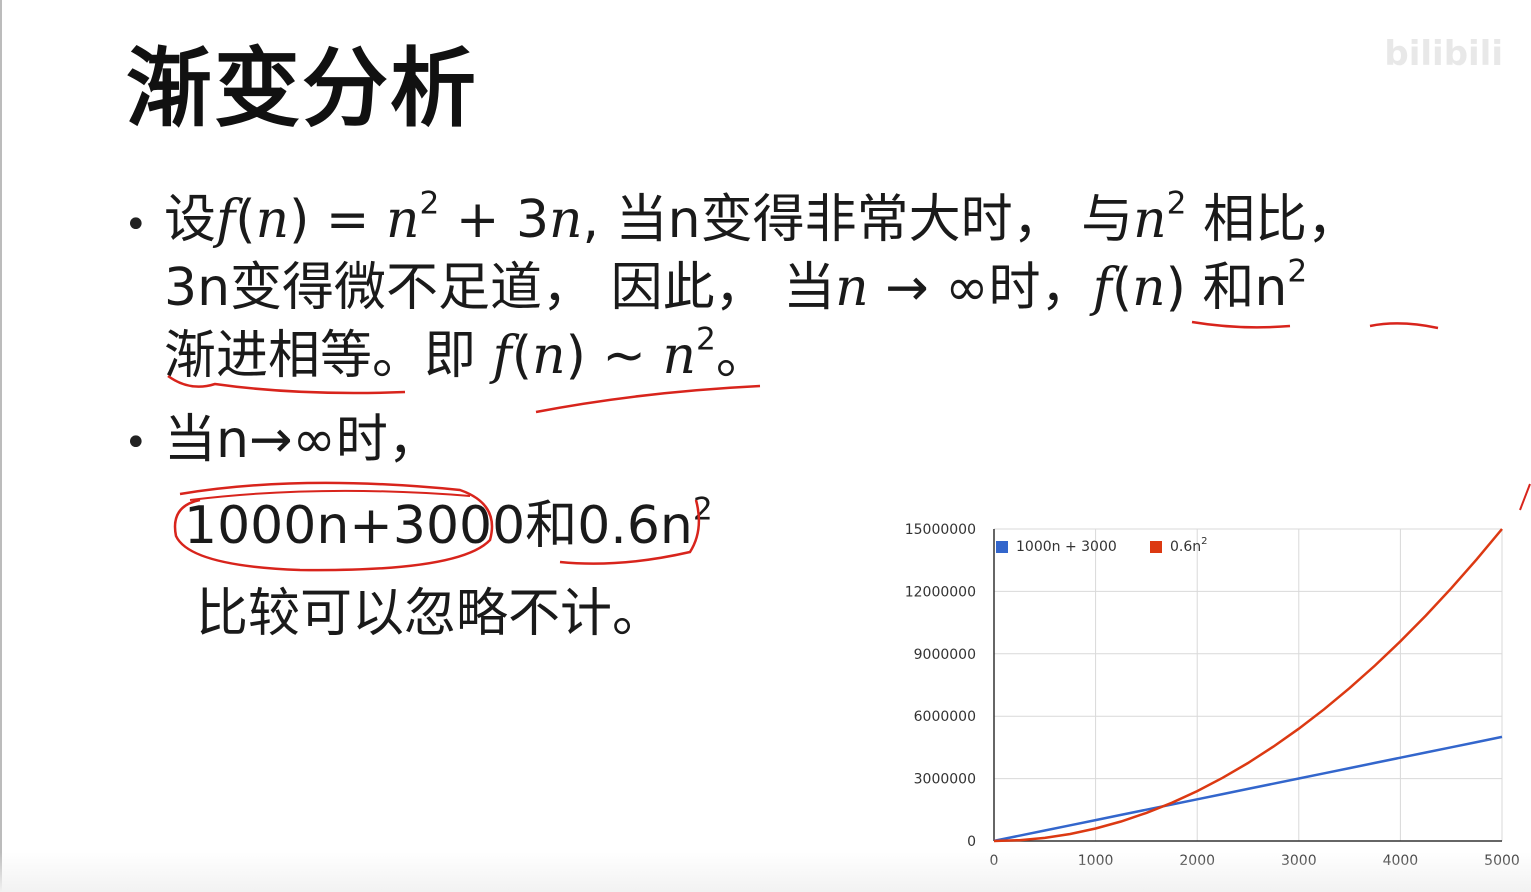 This screenshot has width=1531, height=892. I want to click on y-tick-label: 9000000, so click(945, 655).